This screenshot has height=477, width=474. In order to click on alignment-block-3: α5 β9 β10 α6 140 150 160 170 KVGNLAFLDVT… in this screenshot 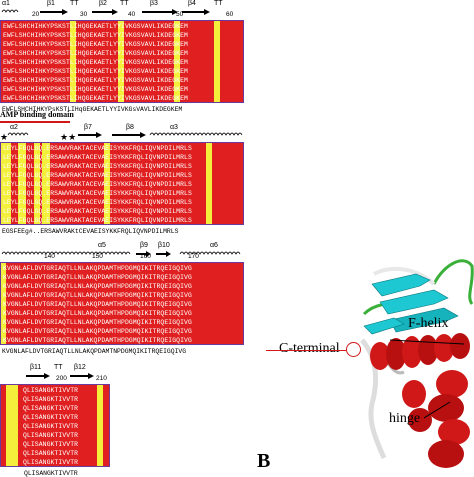, I will do `click(122, 298)`.